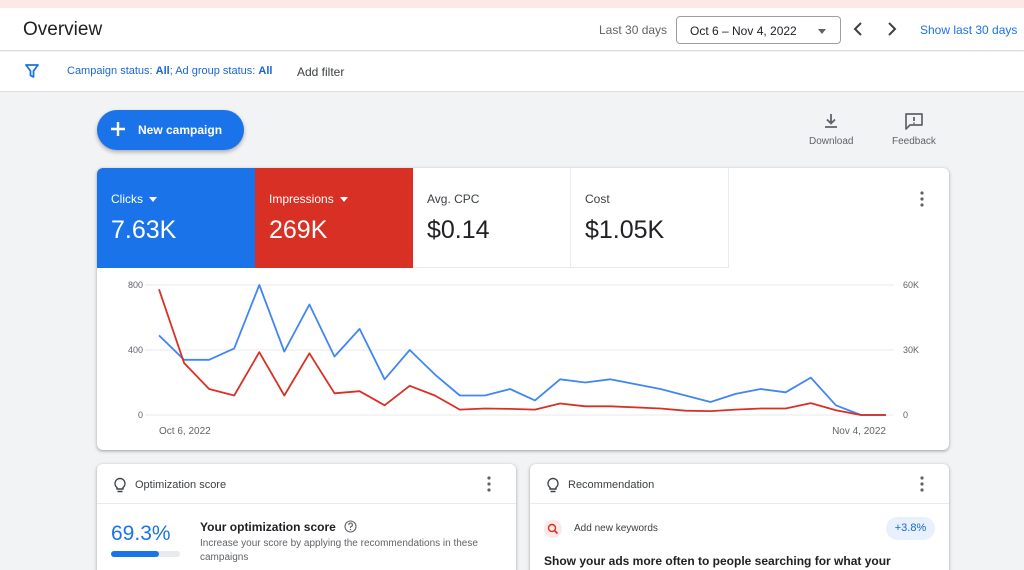 The height and width of the screenshot is (570, 1024). Describe the element at coordinates (633, 30) in the screenshot. I see `date-range-label: Last 30 days` at that location.